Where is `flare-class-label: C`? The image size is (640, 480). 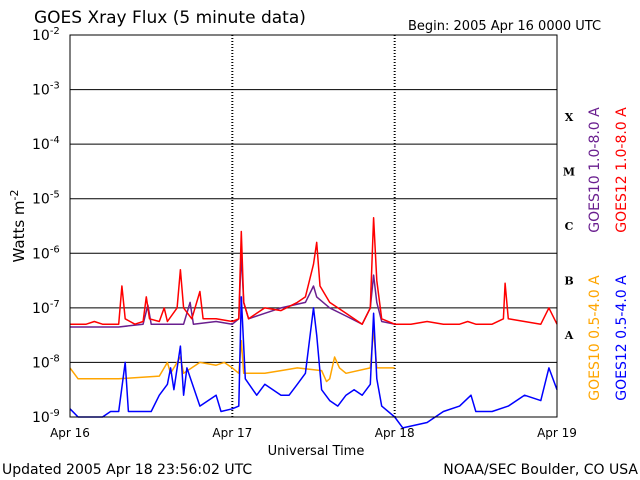
flare-class-label: C is located at coordinates (569, 226).